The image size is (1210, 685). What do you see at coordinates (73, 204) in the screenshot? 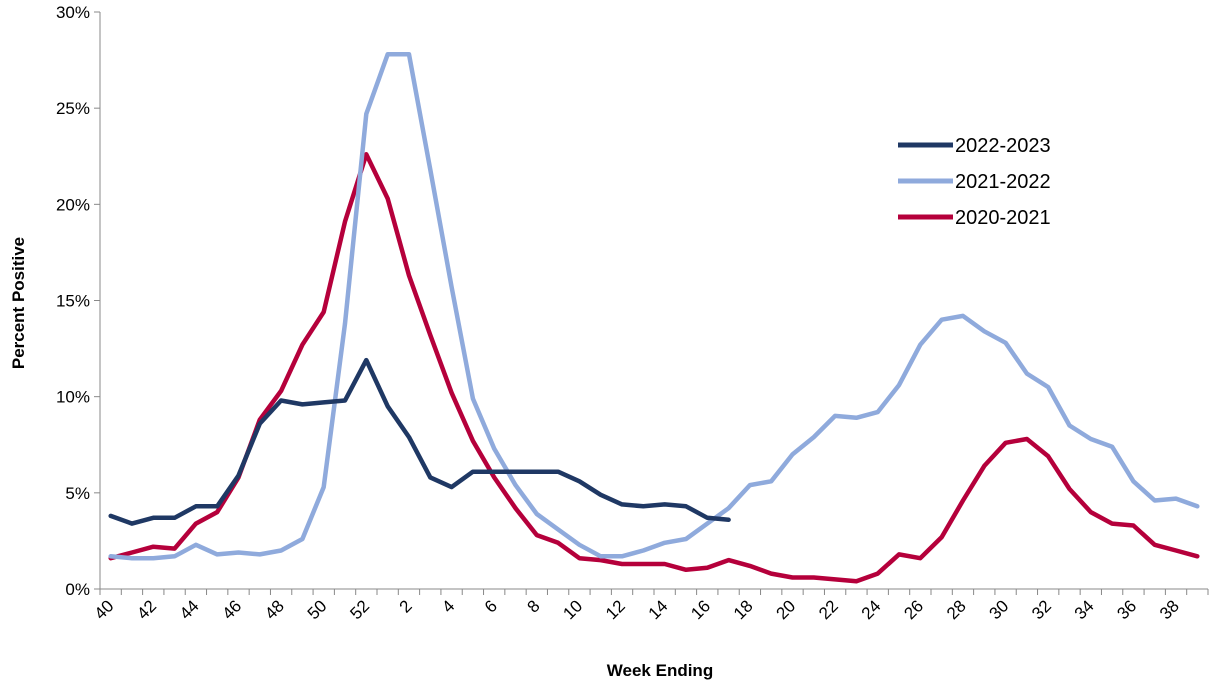
I see `y-tick-label: 20%` at bounding box center [73, 204].